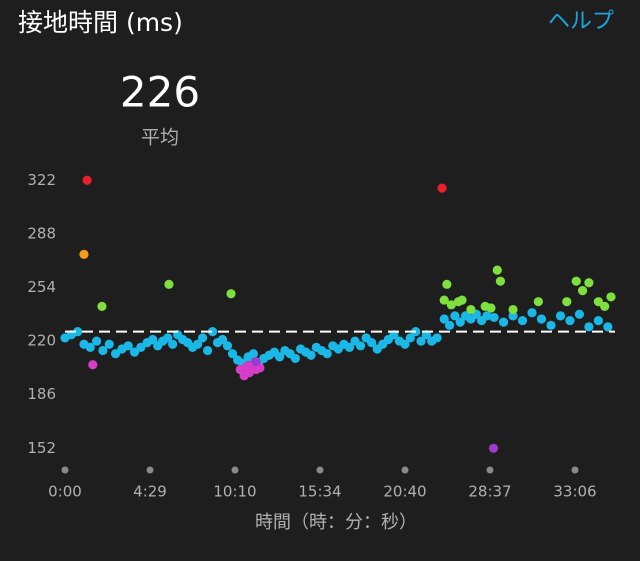  Describe the element at coordinates (160, 138) in the screenshot. I see `average-label: 平均` at that location.